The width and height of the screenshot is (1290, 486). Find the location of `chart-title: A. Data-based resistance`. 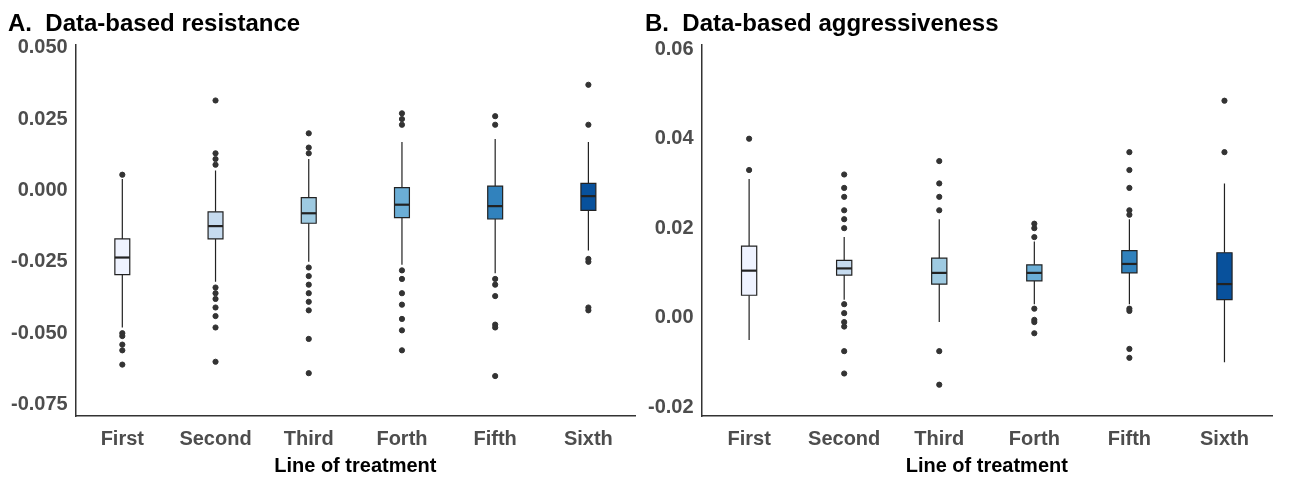

chart-title: A. Data-based resistance is located at coordinates (154, 23).